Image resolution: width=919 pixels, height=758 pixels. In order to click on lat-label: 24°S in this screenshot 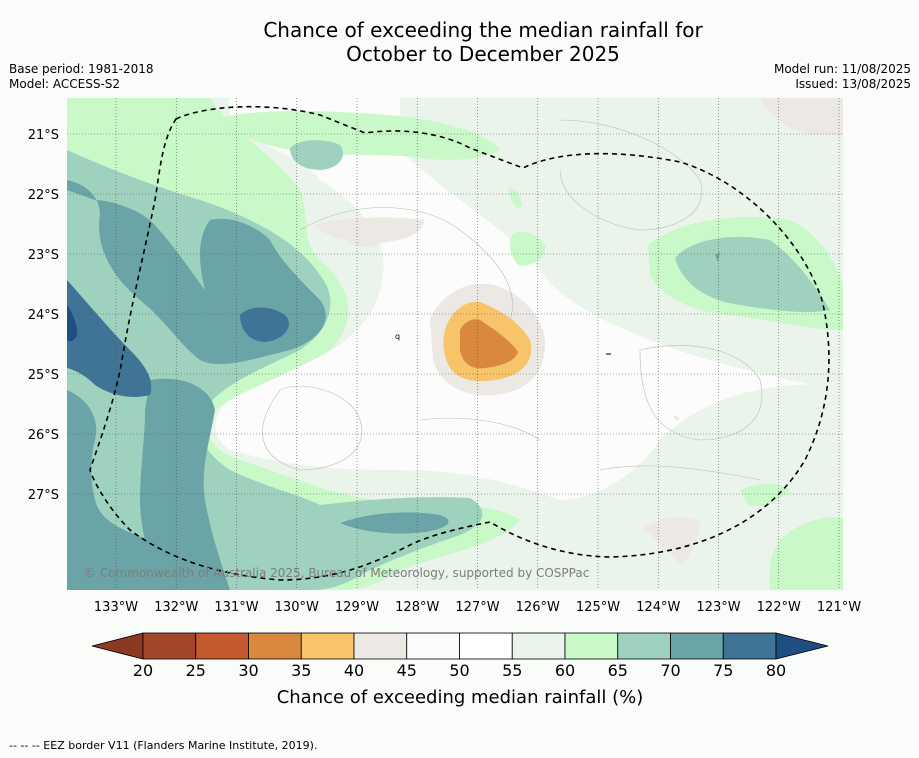, I will do `click(43, 315)`.